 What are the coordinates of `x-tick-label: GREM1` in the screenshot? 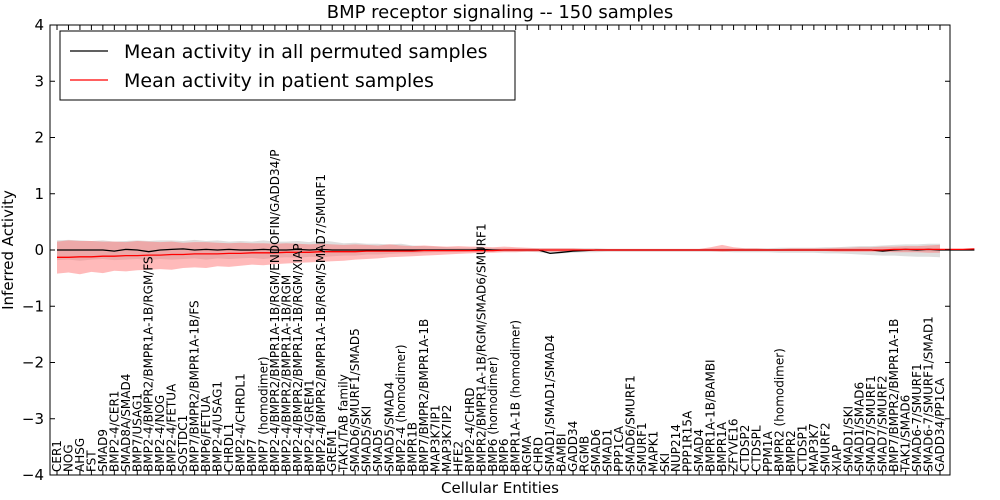 It's located at (332, 450).